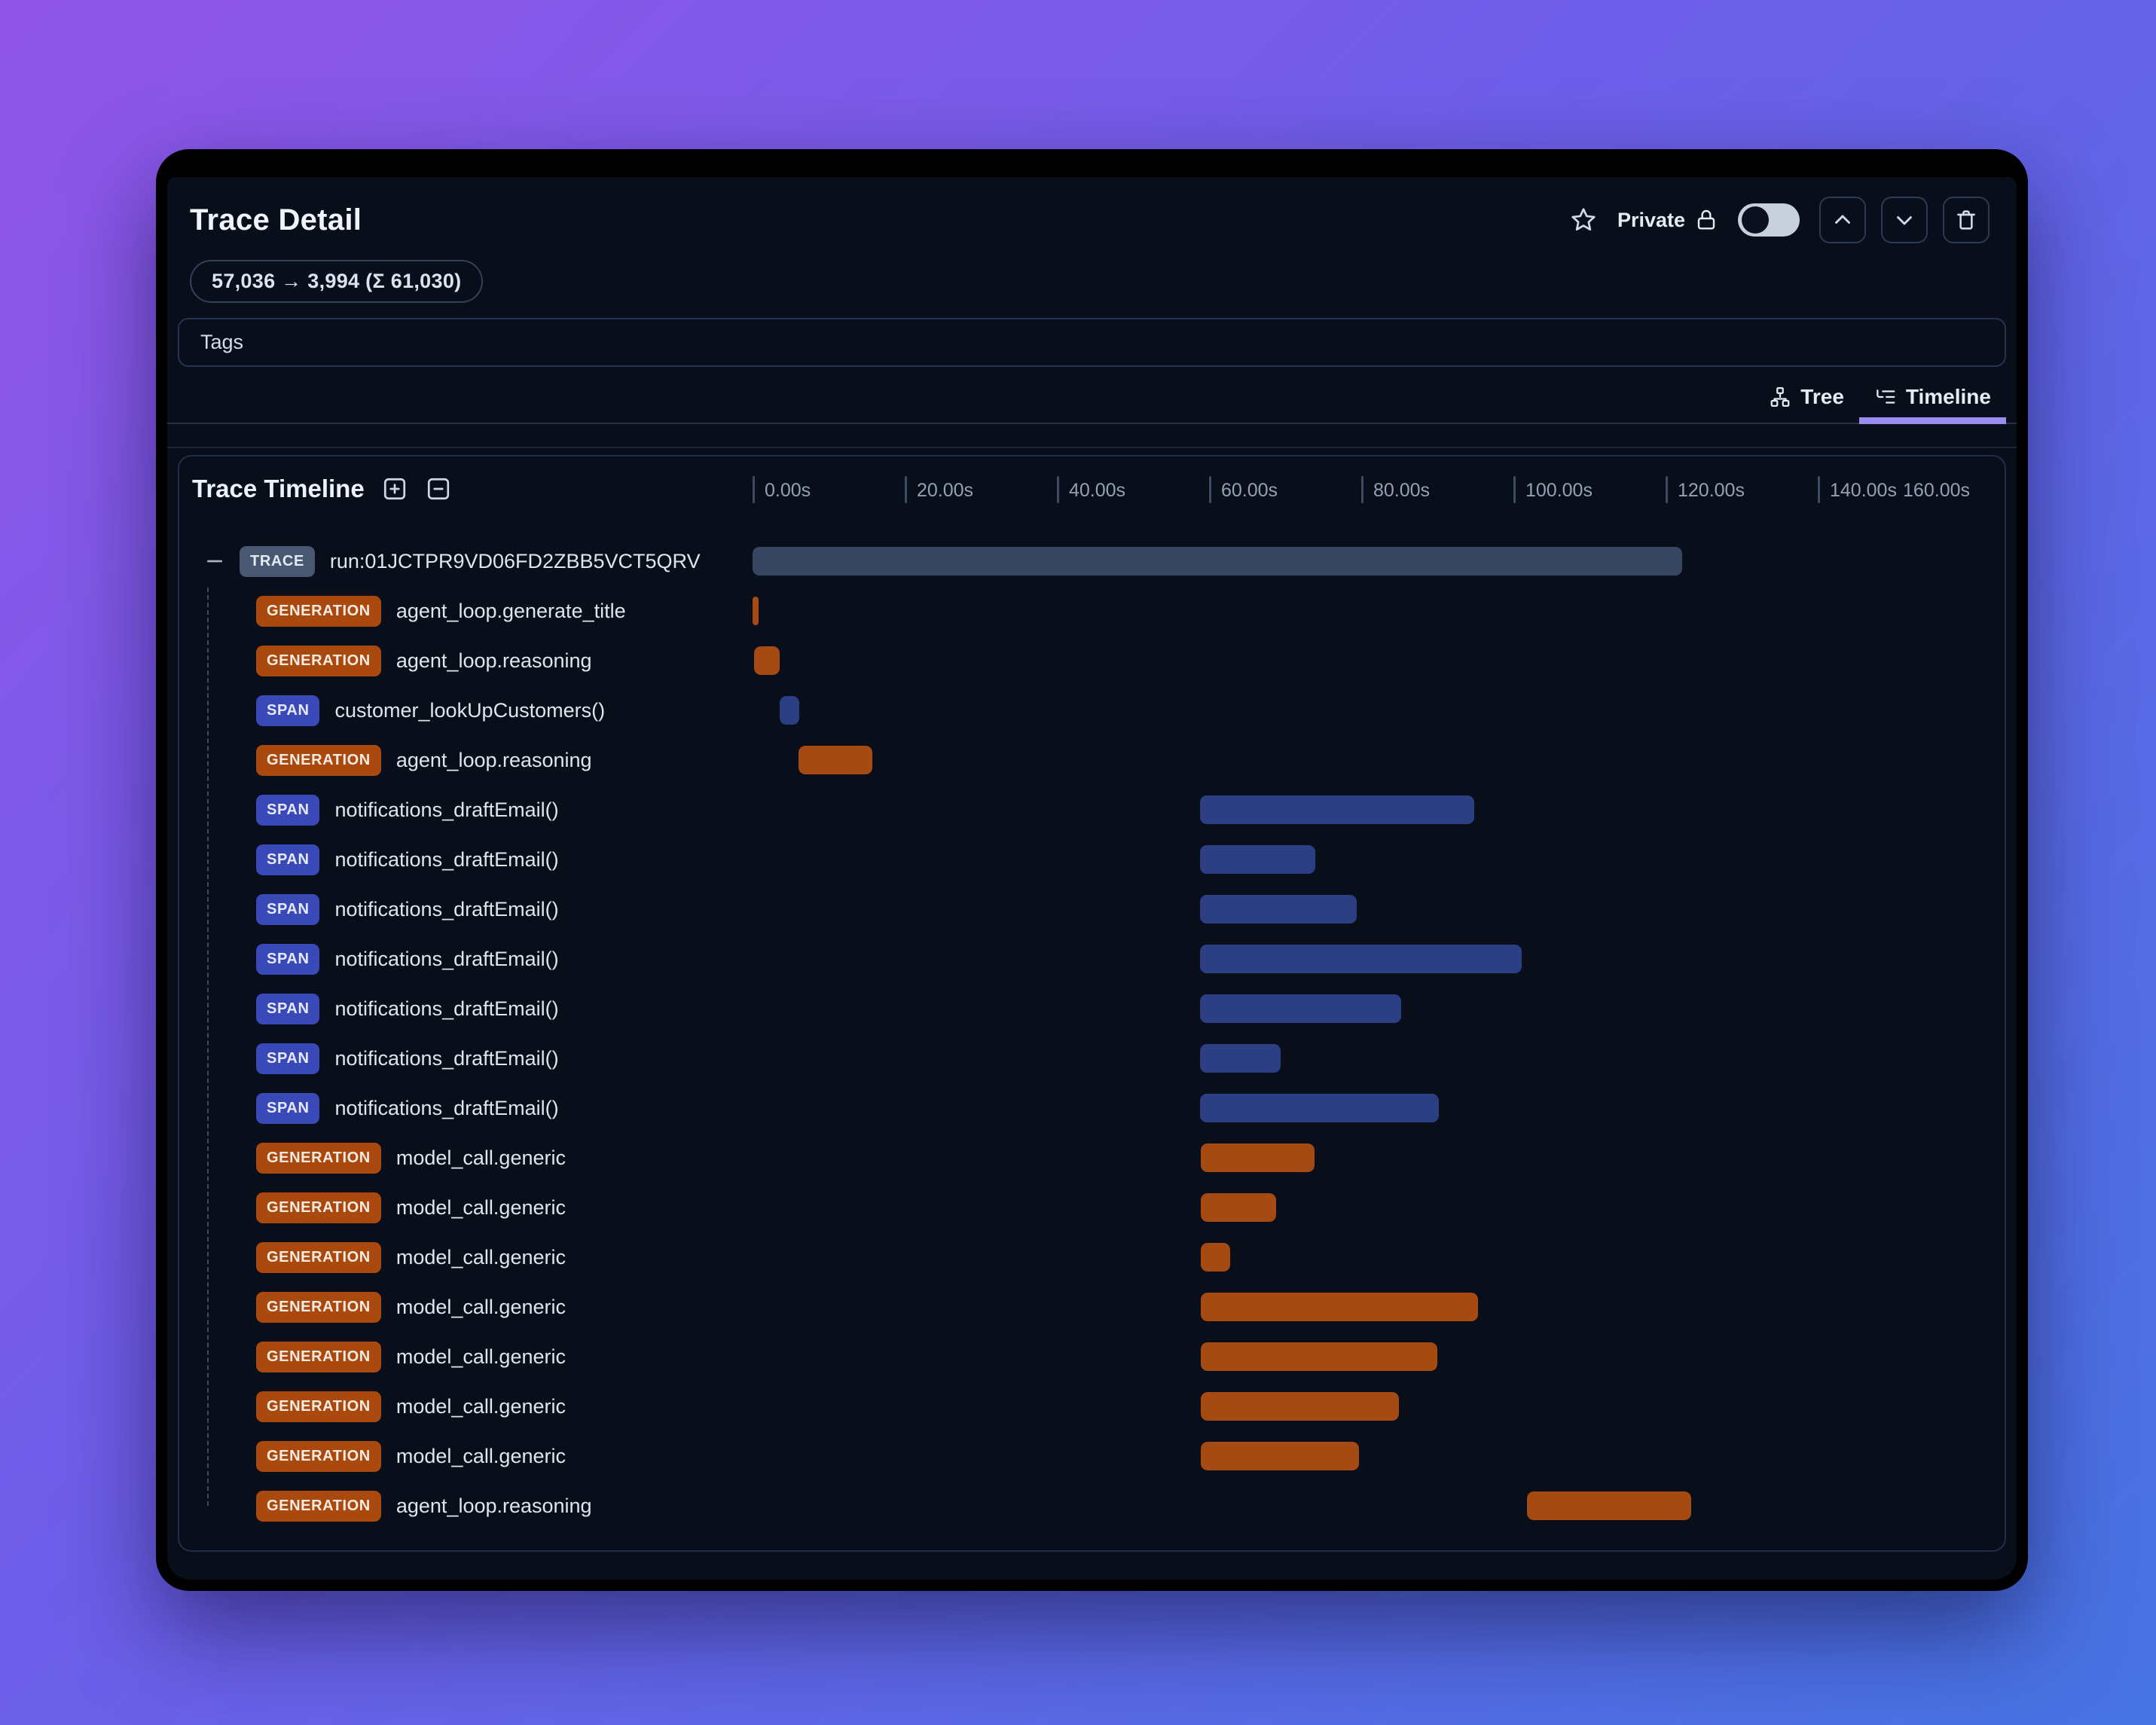 The width and height of the screenshot is (2156, 1725). Describe the element at coordinates (1966, 220) in the screenshot. I see `delete-button` at that location.